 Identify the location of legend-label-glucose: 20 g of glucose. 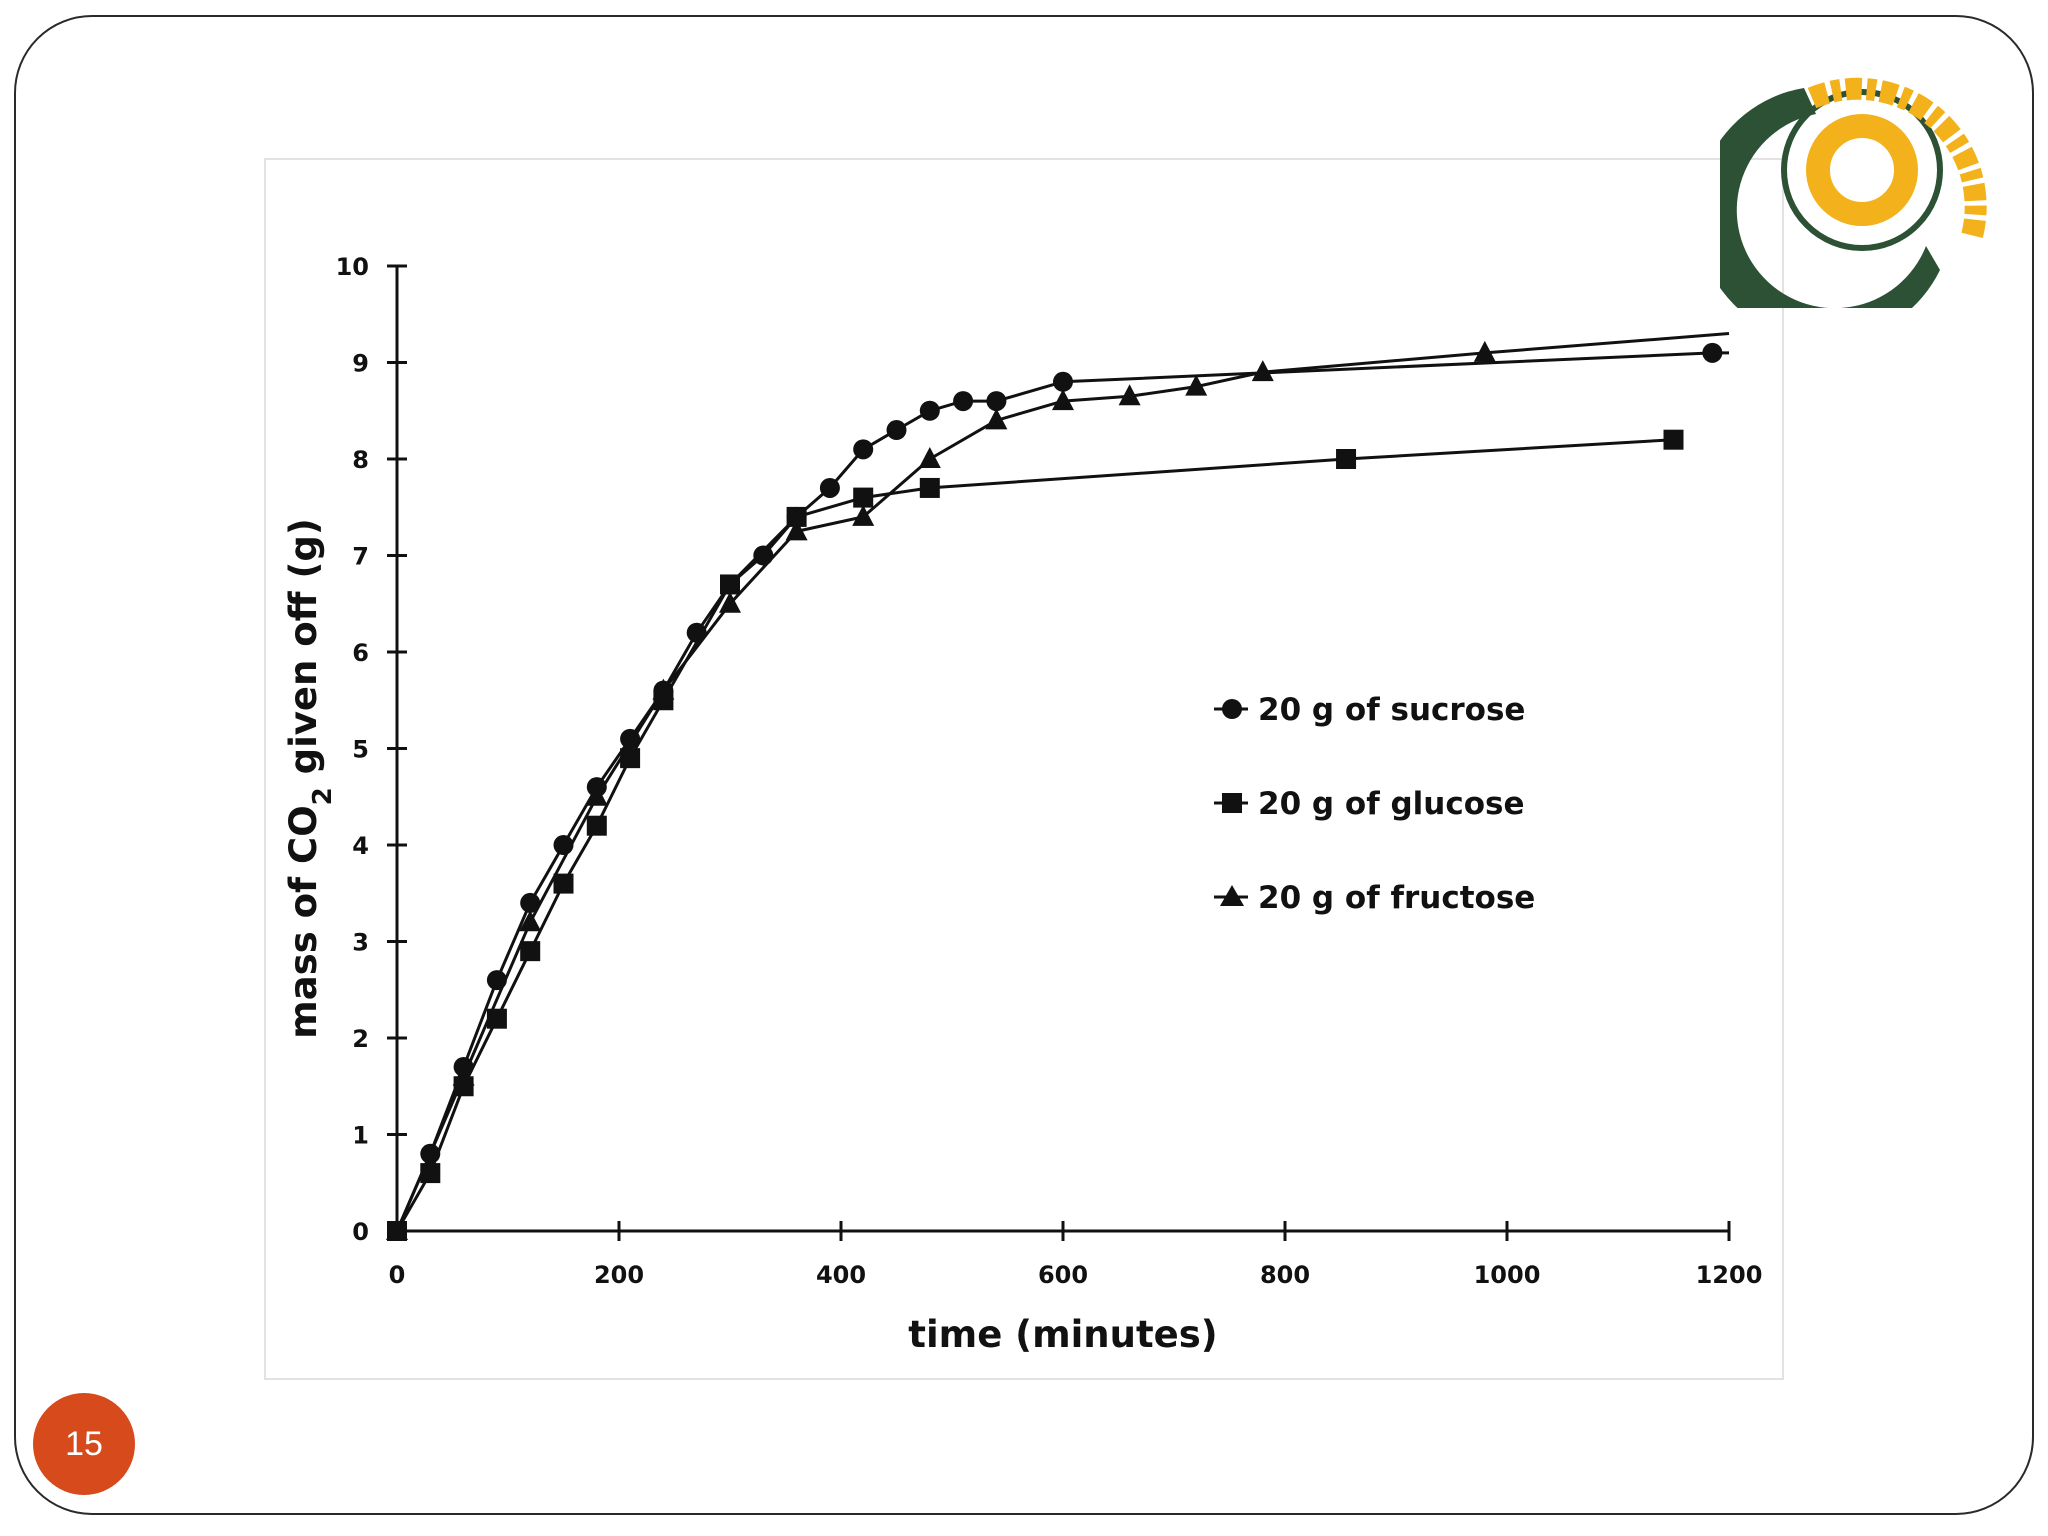
(1391, 804).